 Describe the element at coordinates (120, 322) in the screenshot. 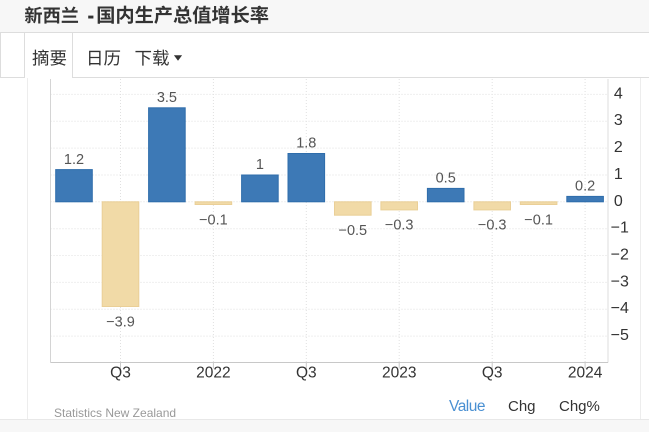

I see `svg-text: −3.9` at that location.